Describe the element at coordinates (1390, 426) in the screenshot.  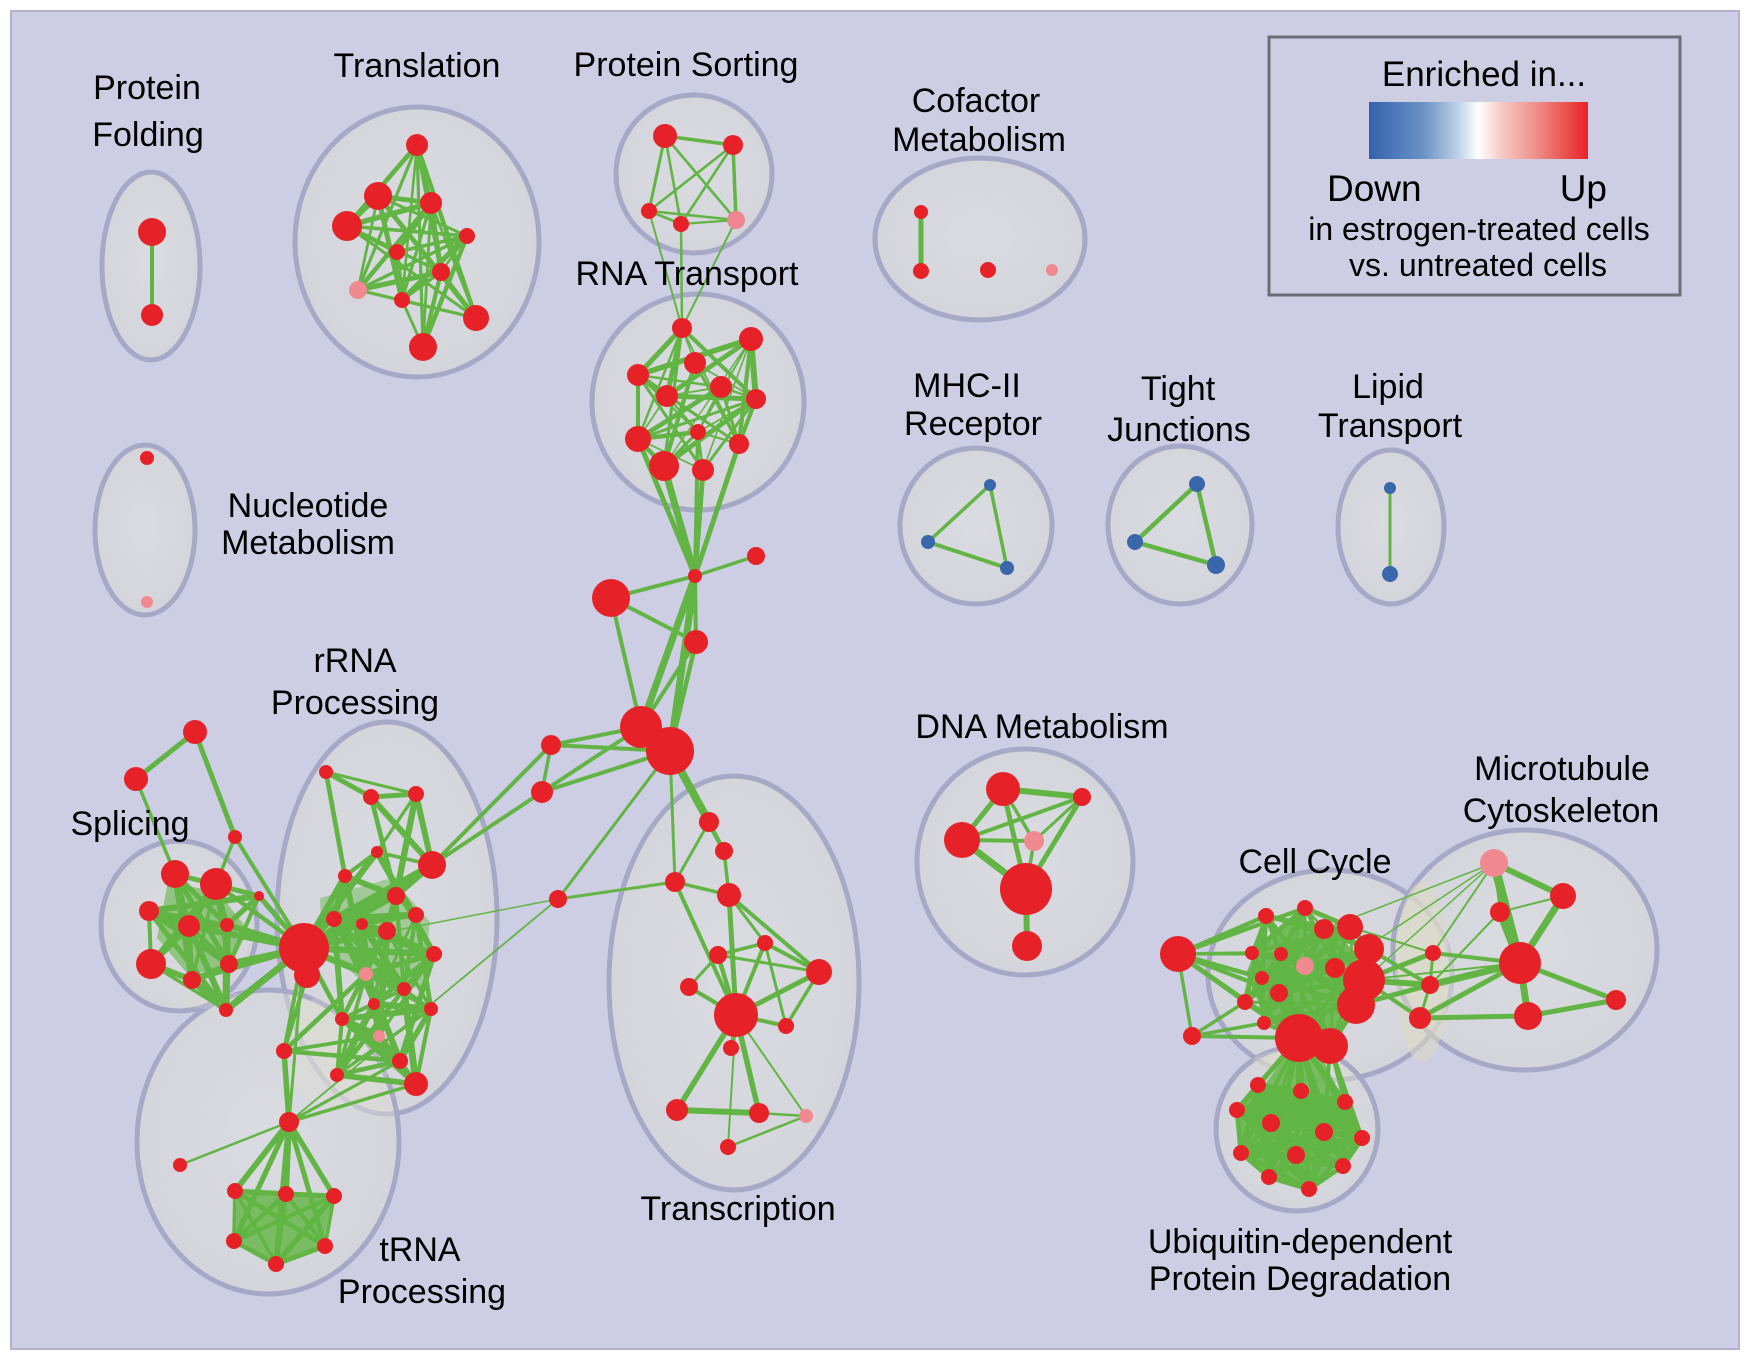
I see `svg-text: Transport` at that location.